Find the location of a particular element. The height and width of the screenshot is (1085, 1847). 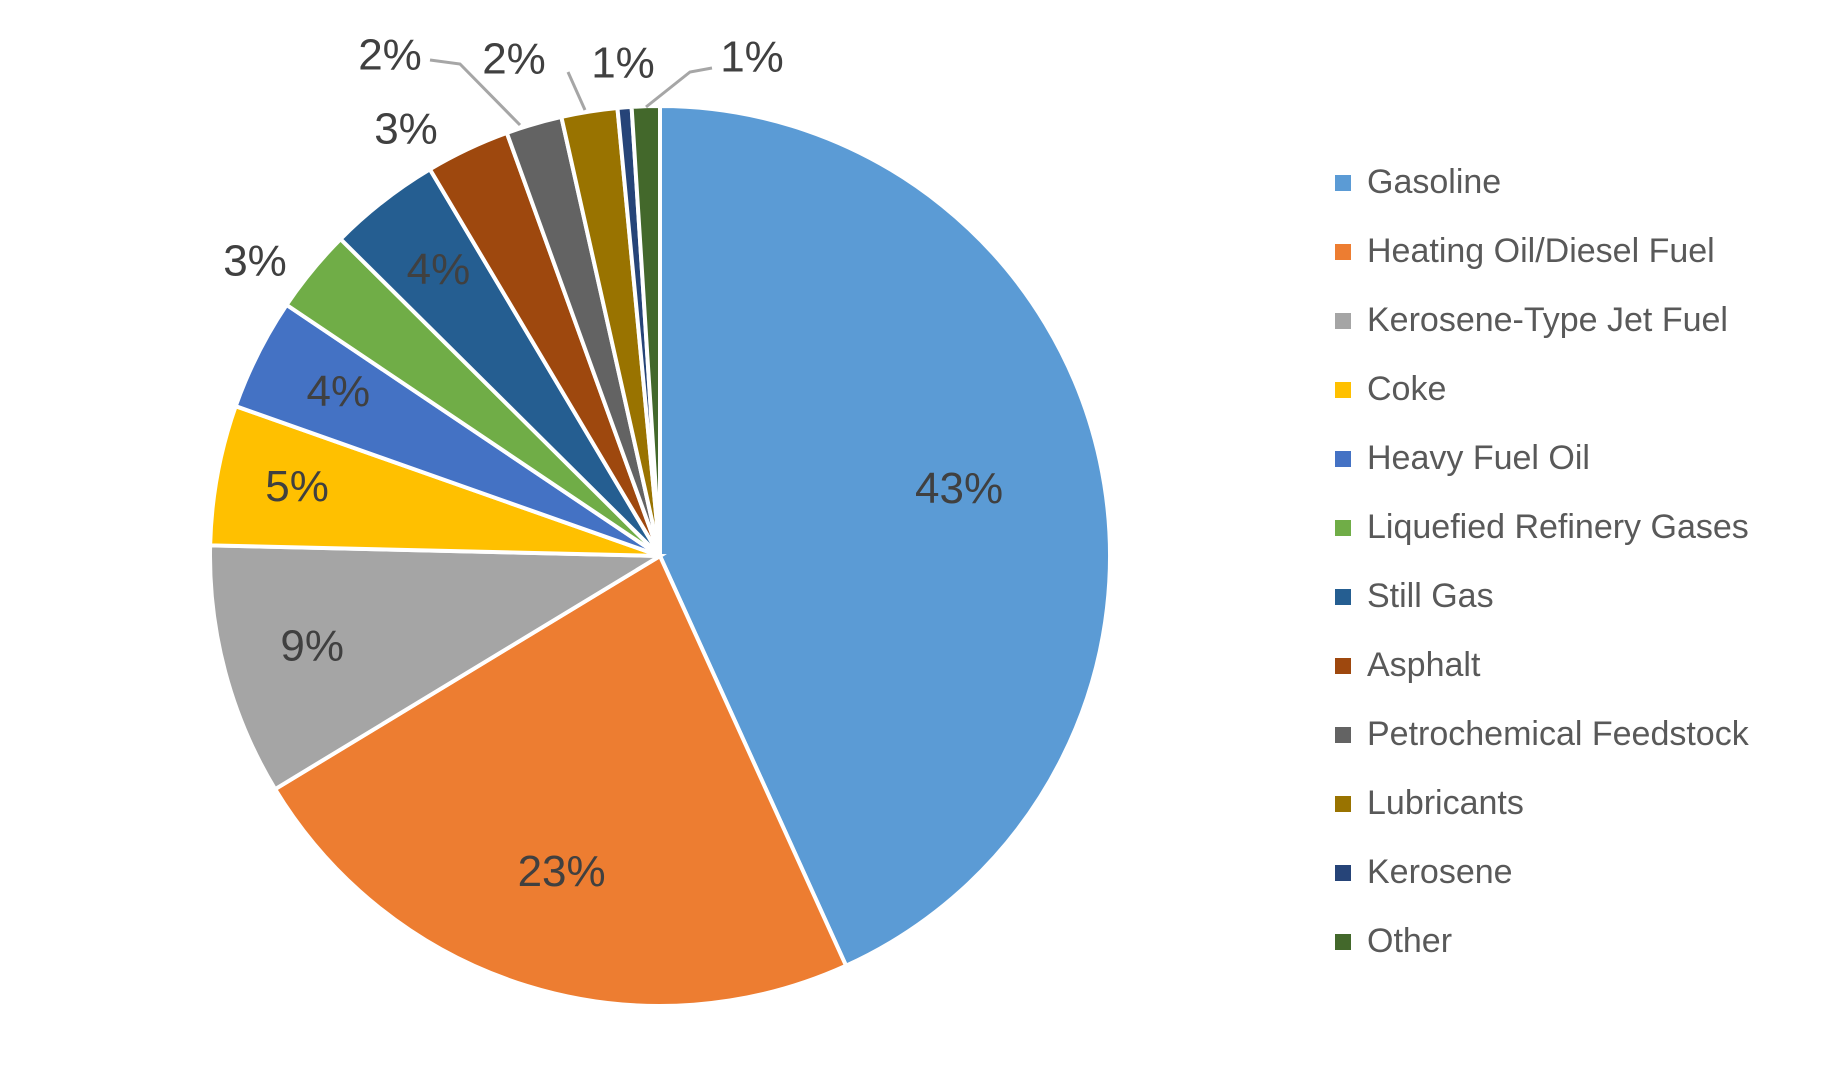

legend-item: Kerosene is located at coordinates (1542, 872).